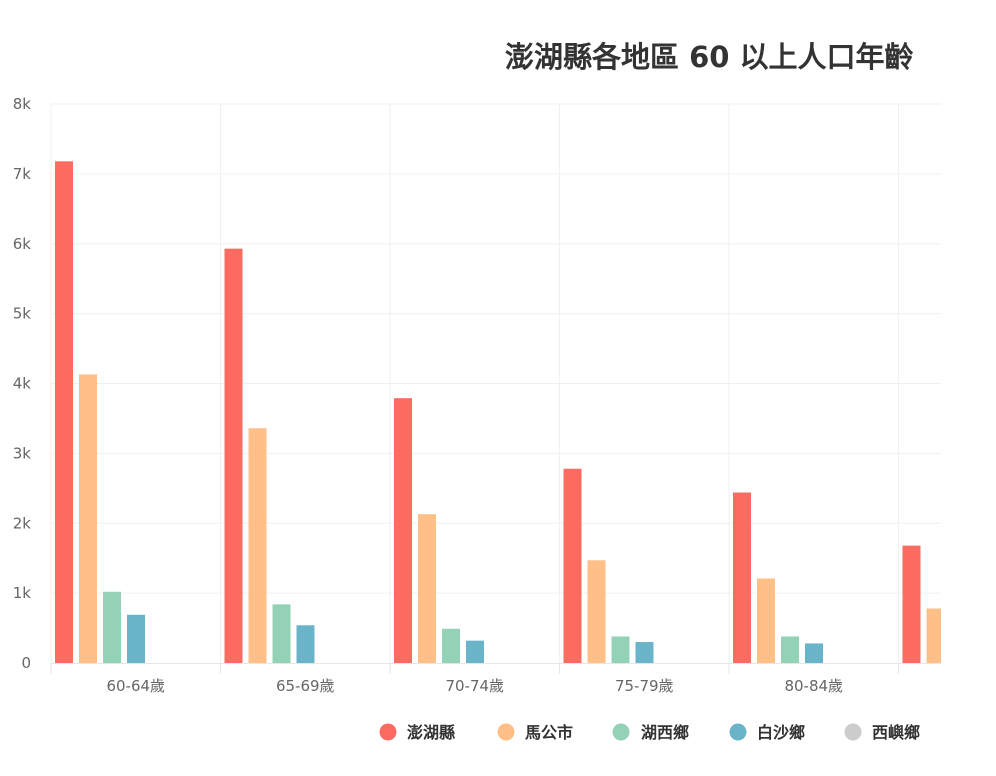 Image resolution: width=996 pixels, height=776 pixels. What do you see at coordinates (665, 732) in the screenshot?
I see `legend-label-2: 湖西鄉` at bounding box center [665, 732].